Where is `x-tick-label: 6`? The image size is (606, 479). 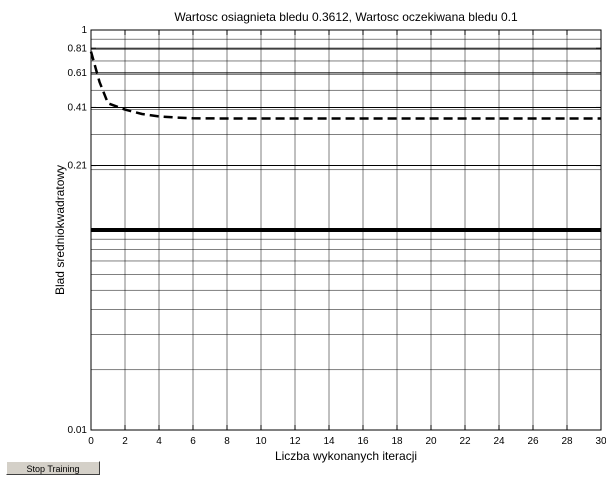
x-tick-label: 6 is located at coordinates (193, 441).